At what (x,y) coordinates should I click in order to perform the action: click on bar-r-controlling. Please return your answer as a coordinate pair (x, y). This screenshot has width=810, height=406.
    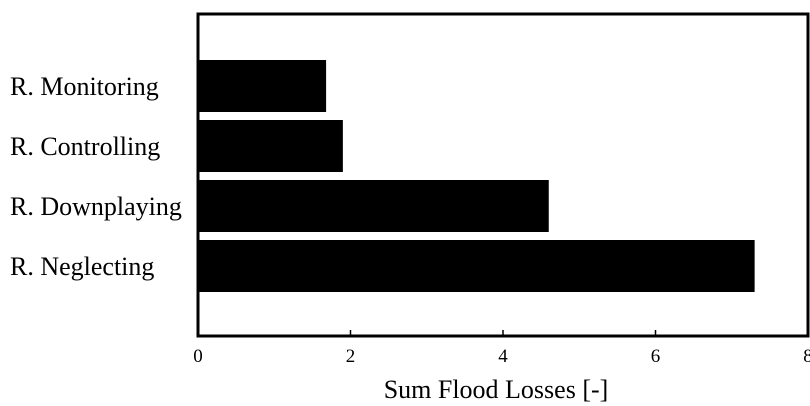
    Looking at the image, I should click on (270, 146).